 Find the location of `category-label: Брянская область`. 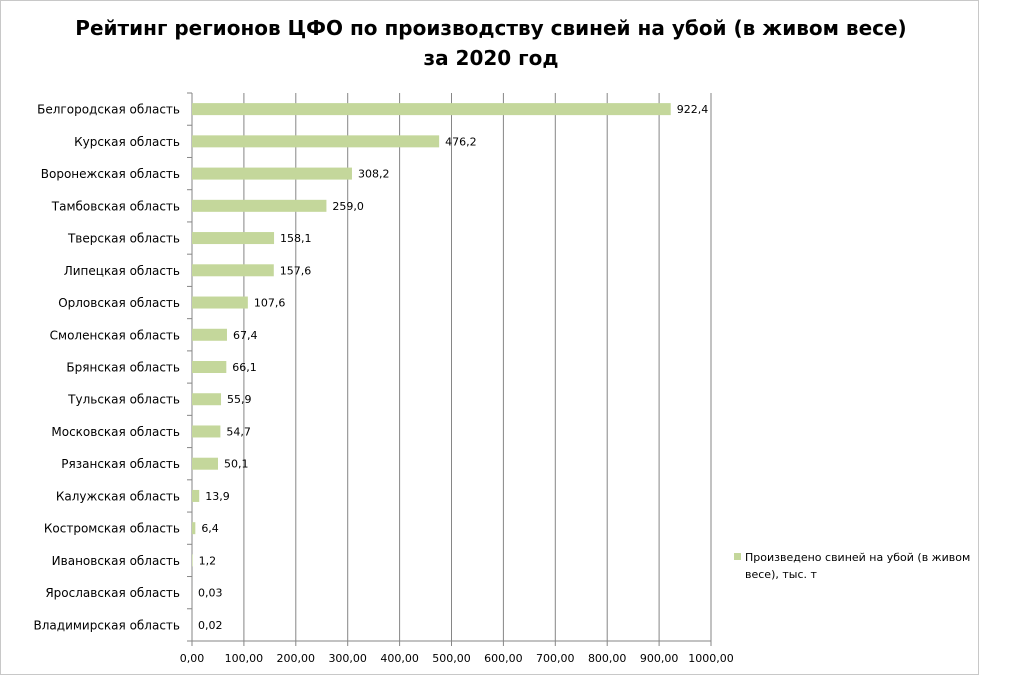

category-label: Брянская область is located at coordinates (123, 368).